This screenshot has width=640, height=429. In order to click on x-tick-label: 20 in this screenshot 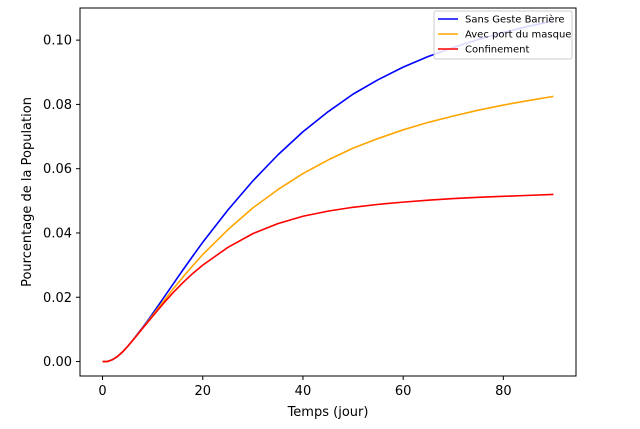, I will do `click(202, 391)`.